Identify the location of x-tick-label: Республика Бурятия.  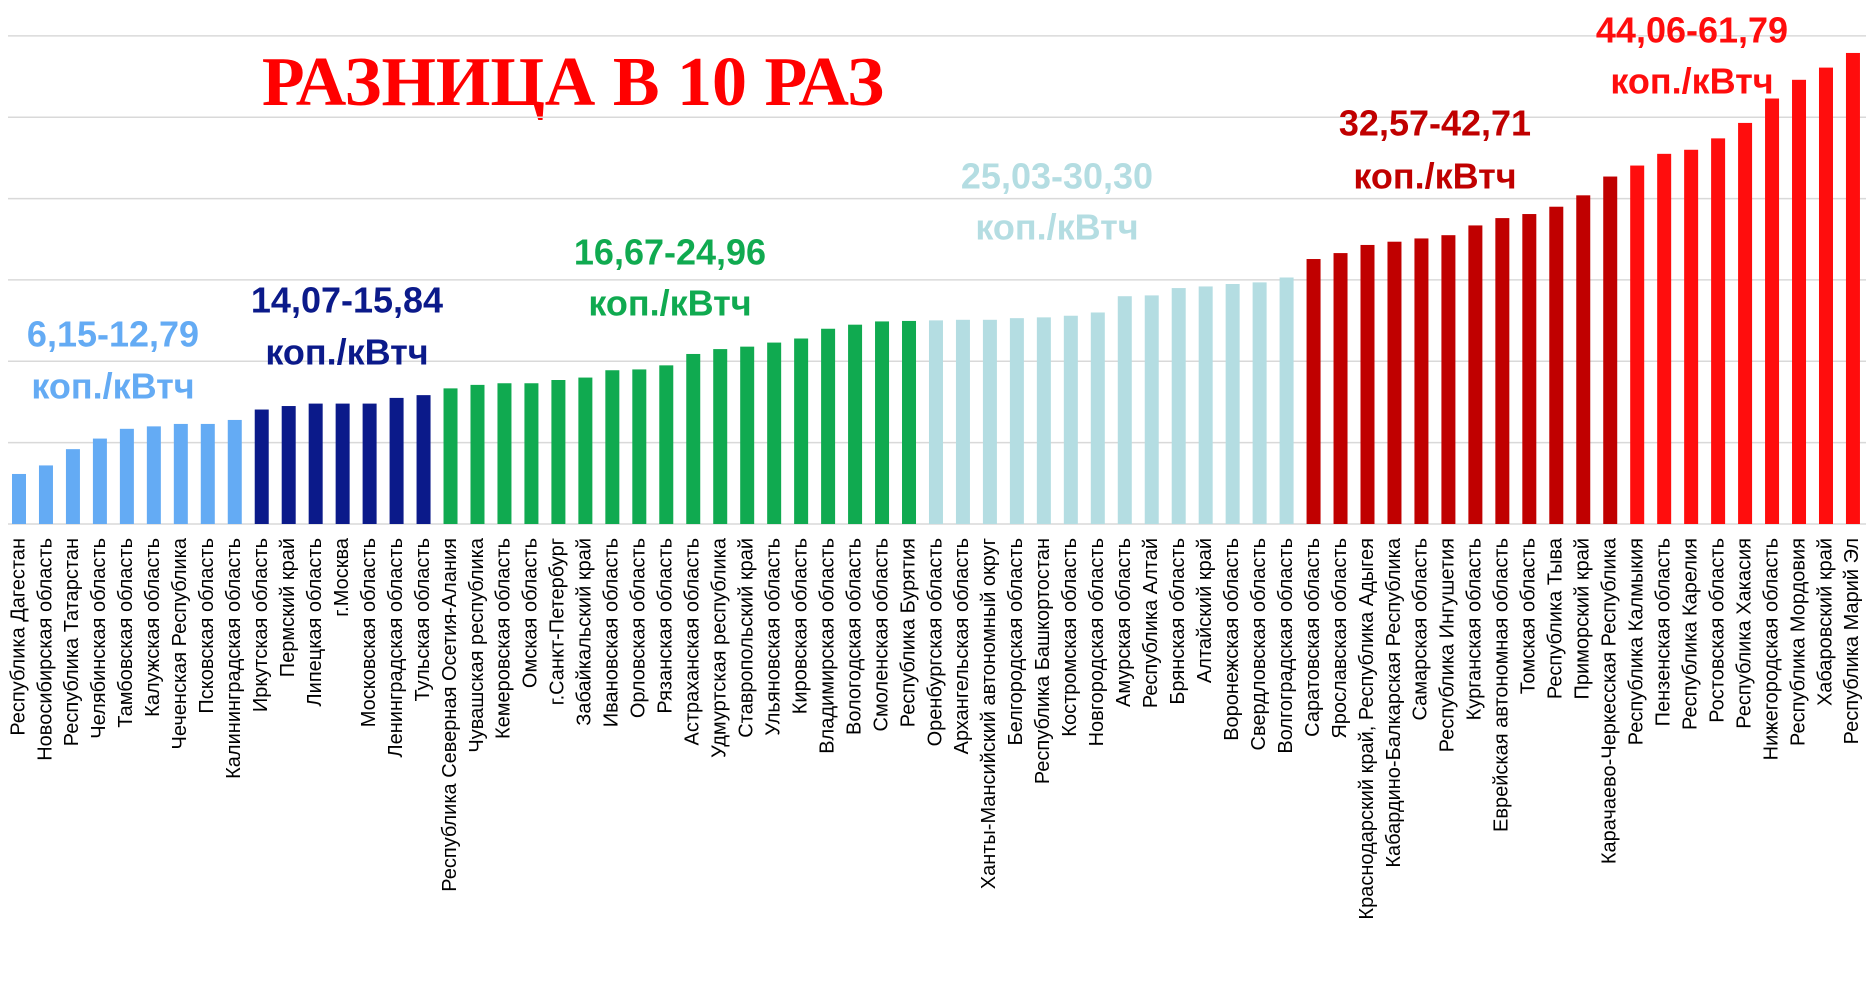
(908, 632).